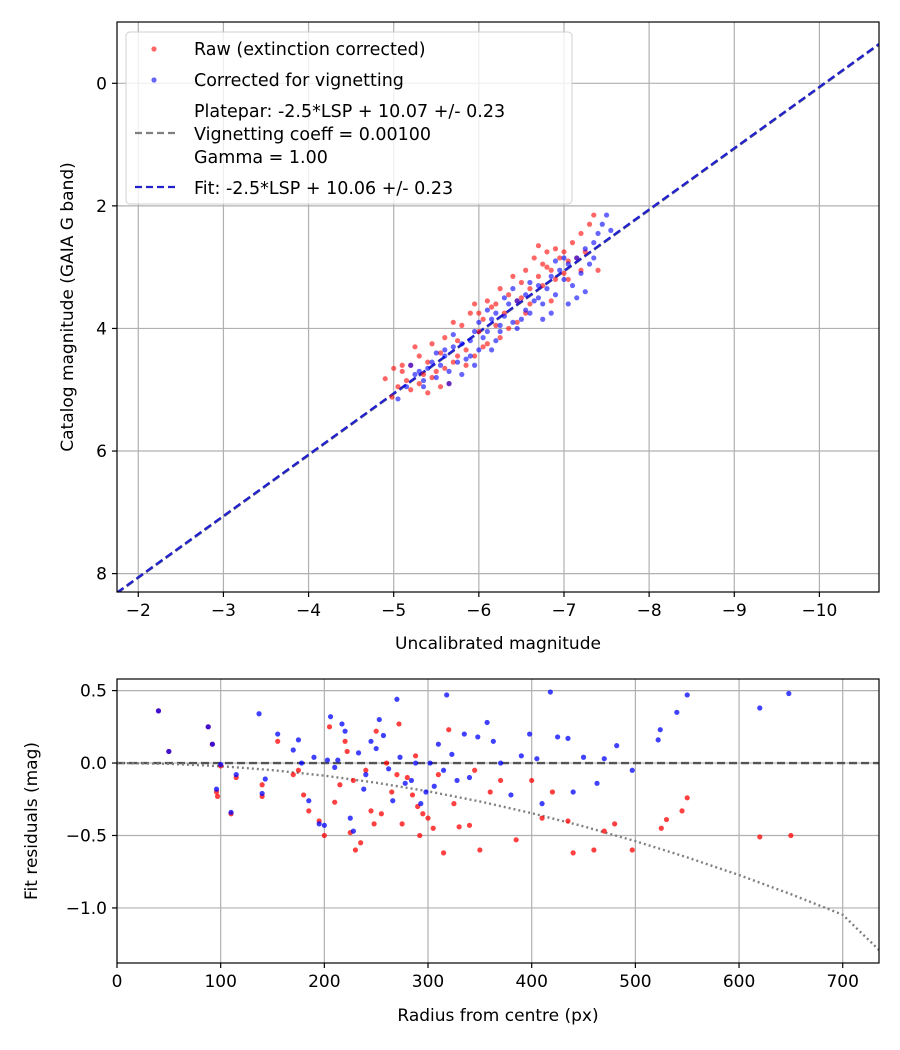 This screenshot has width=900, height=1050. What do you see at coordinates (497, 1016) in the screenshot?
I see `bottom-x-axis-label: Radius from centre (px)` at bounding box center [497, 1016].